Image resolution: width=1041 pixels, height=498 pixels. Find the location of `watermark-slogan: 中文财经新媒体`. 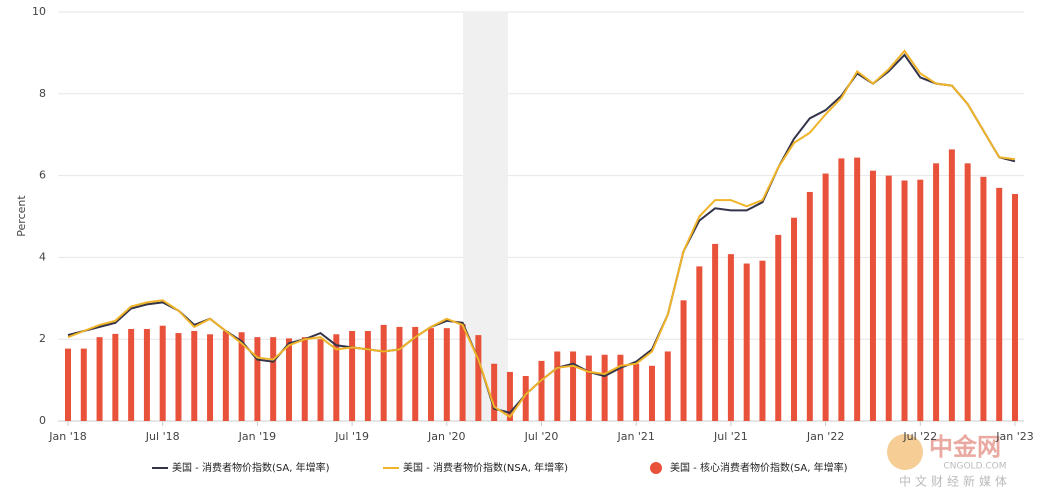

watermark-slogan: 中文财经新媒体 is located at coordinates (955, 481).